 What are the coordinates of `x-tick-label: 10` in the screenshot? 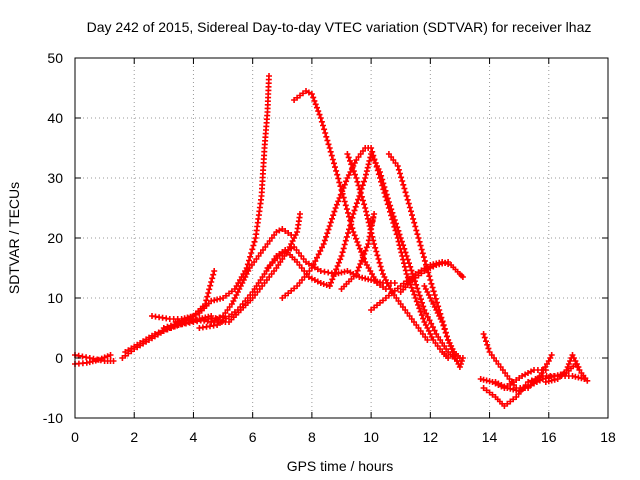 It's located at (371, 437).